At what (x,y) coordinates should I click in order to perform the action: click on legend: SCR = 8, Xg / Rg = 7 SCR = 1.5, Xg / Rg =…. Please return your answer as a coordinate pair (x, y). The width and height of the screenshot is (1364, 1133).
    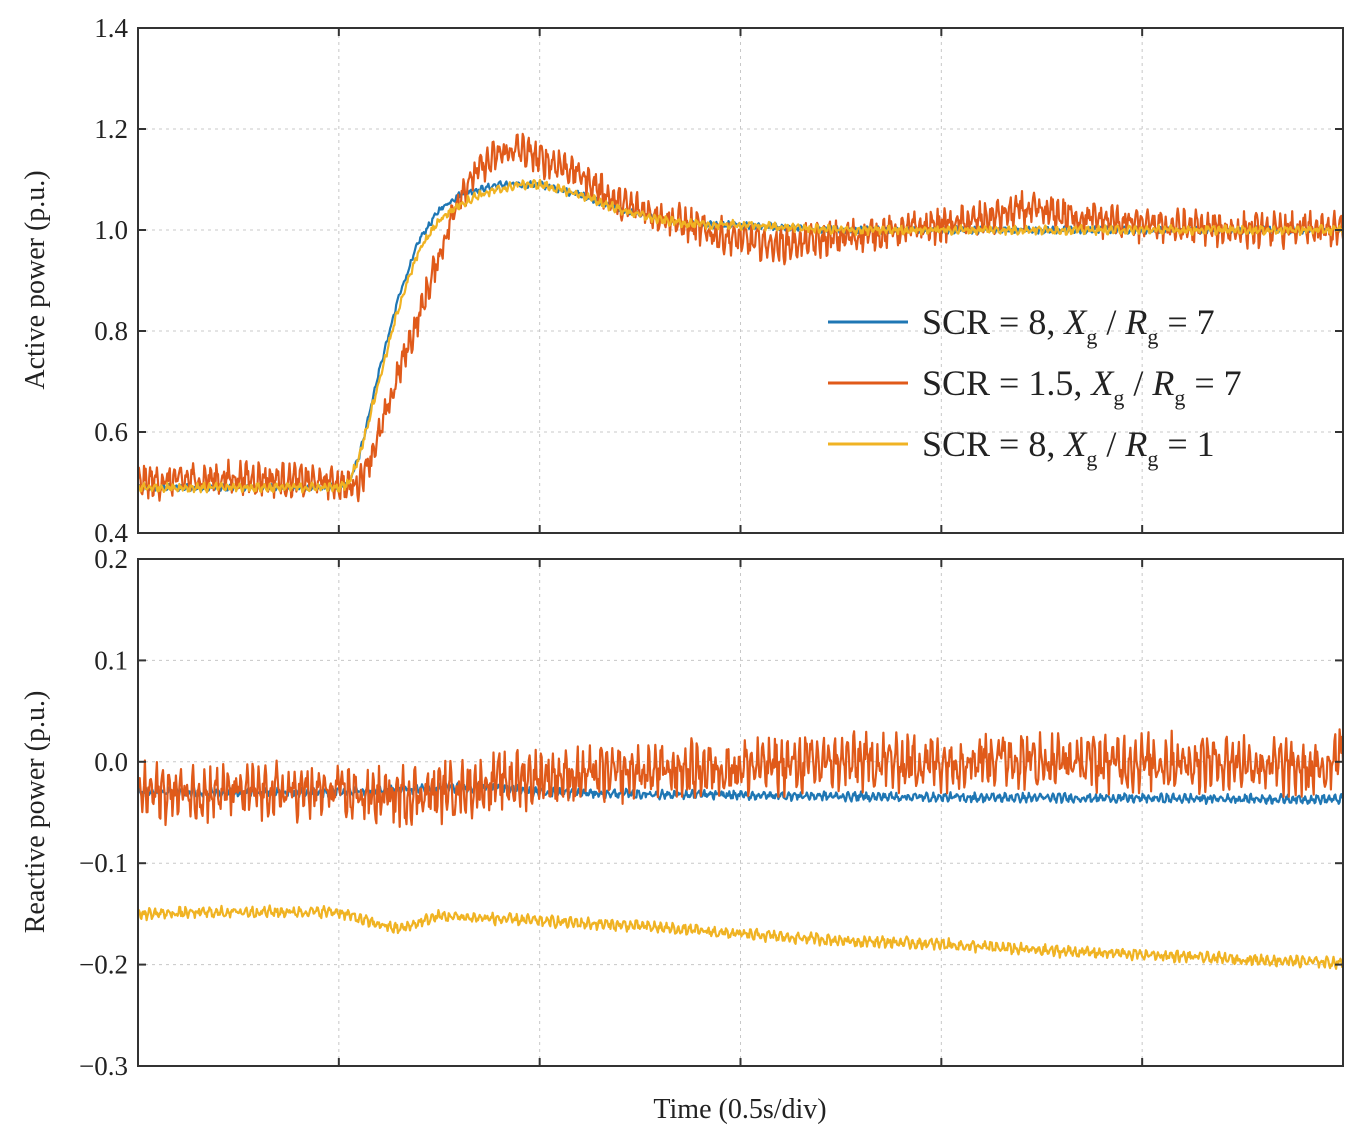
    Looking at the image, I should click on (1035, 386).